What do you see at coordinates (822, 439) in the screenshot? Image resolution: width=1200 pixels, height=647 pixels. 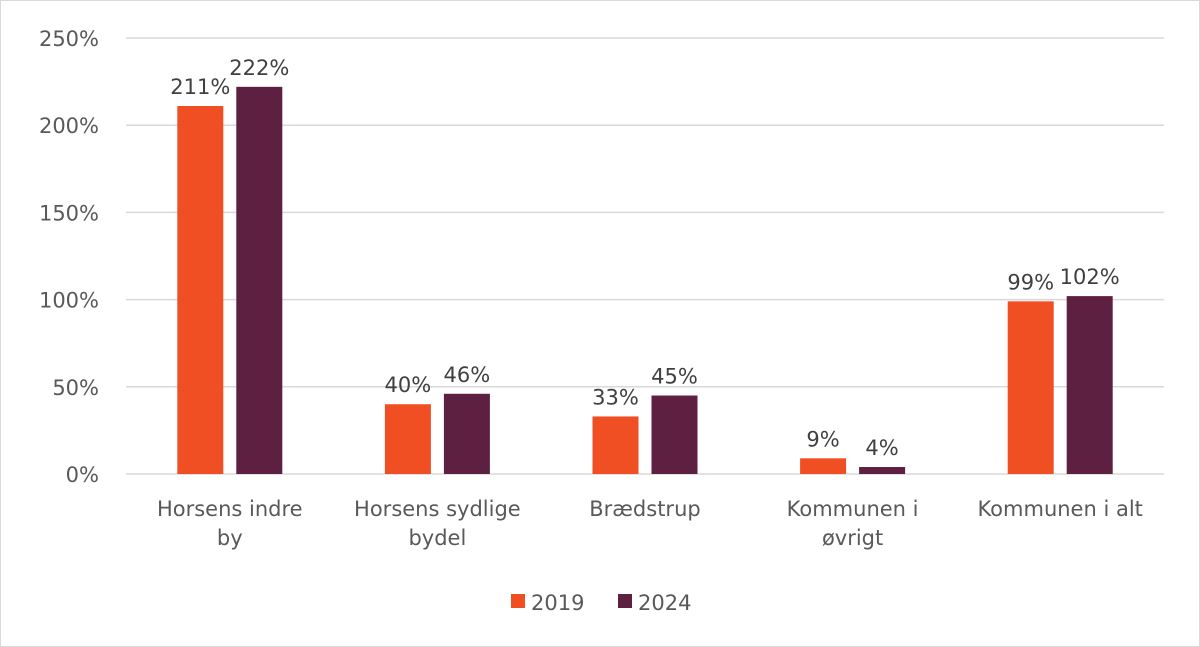 I see `data-label: 9%` at bounding box center [822, 439].